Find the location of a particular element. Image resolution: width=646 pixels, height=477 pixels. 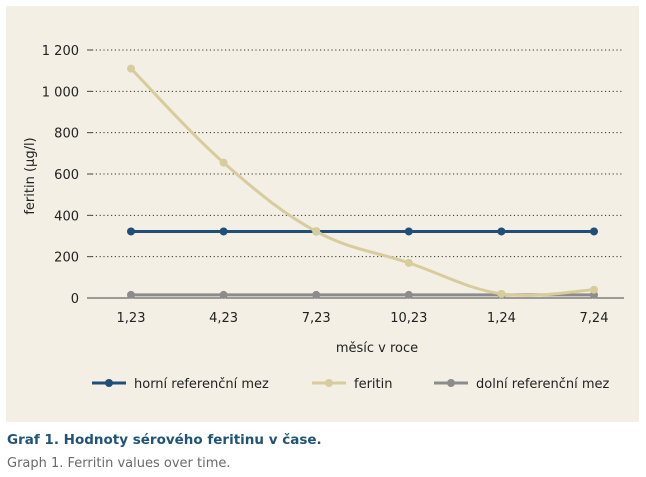

x-tick-label: 10,23 is located at coordinates (408, 318).